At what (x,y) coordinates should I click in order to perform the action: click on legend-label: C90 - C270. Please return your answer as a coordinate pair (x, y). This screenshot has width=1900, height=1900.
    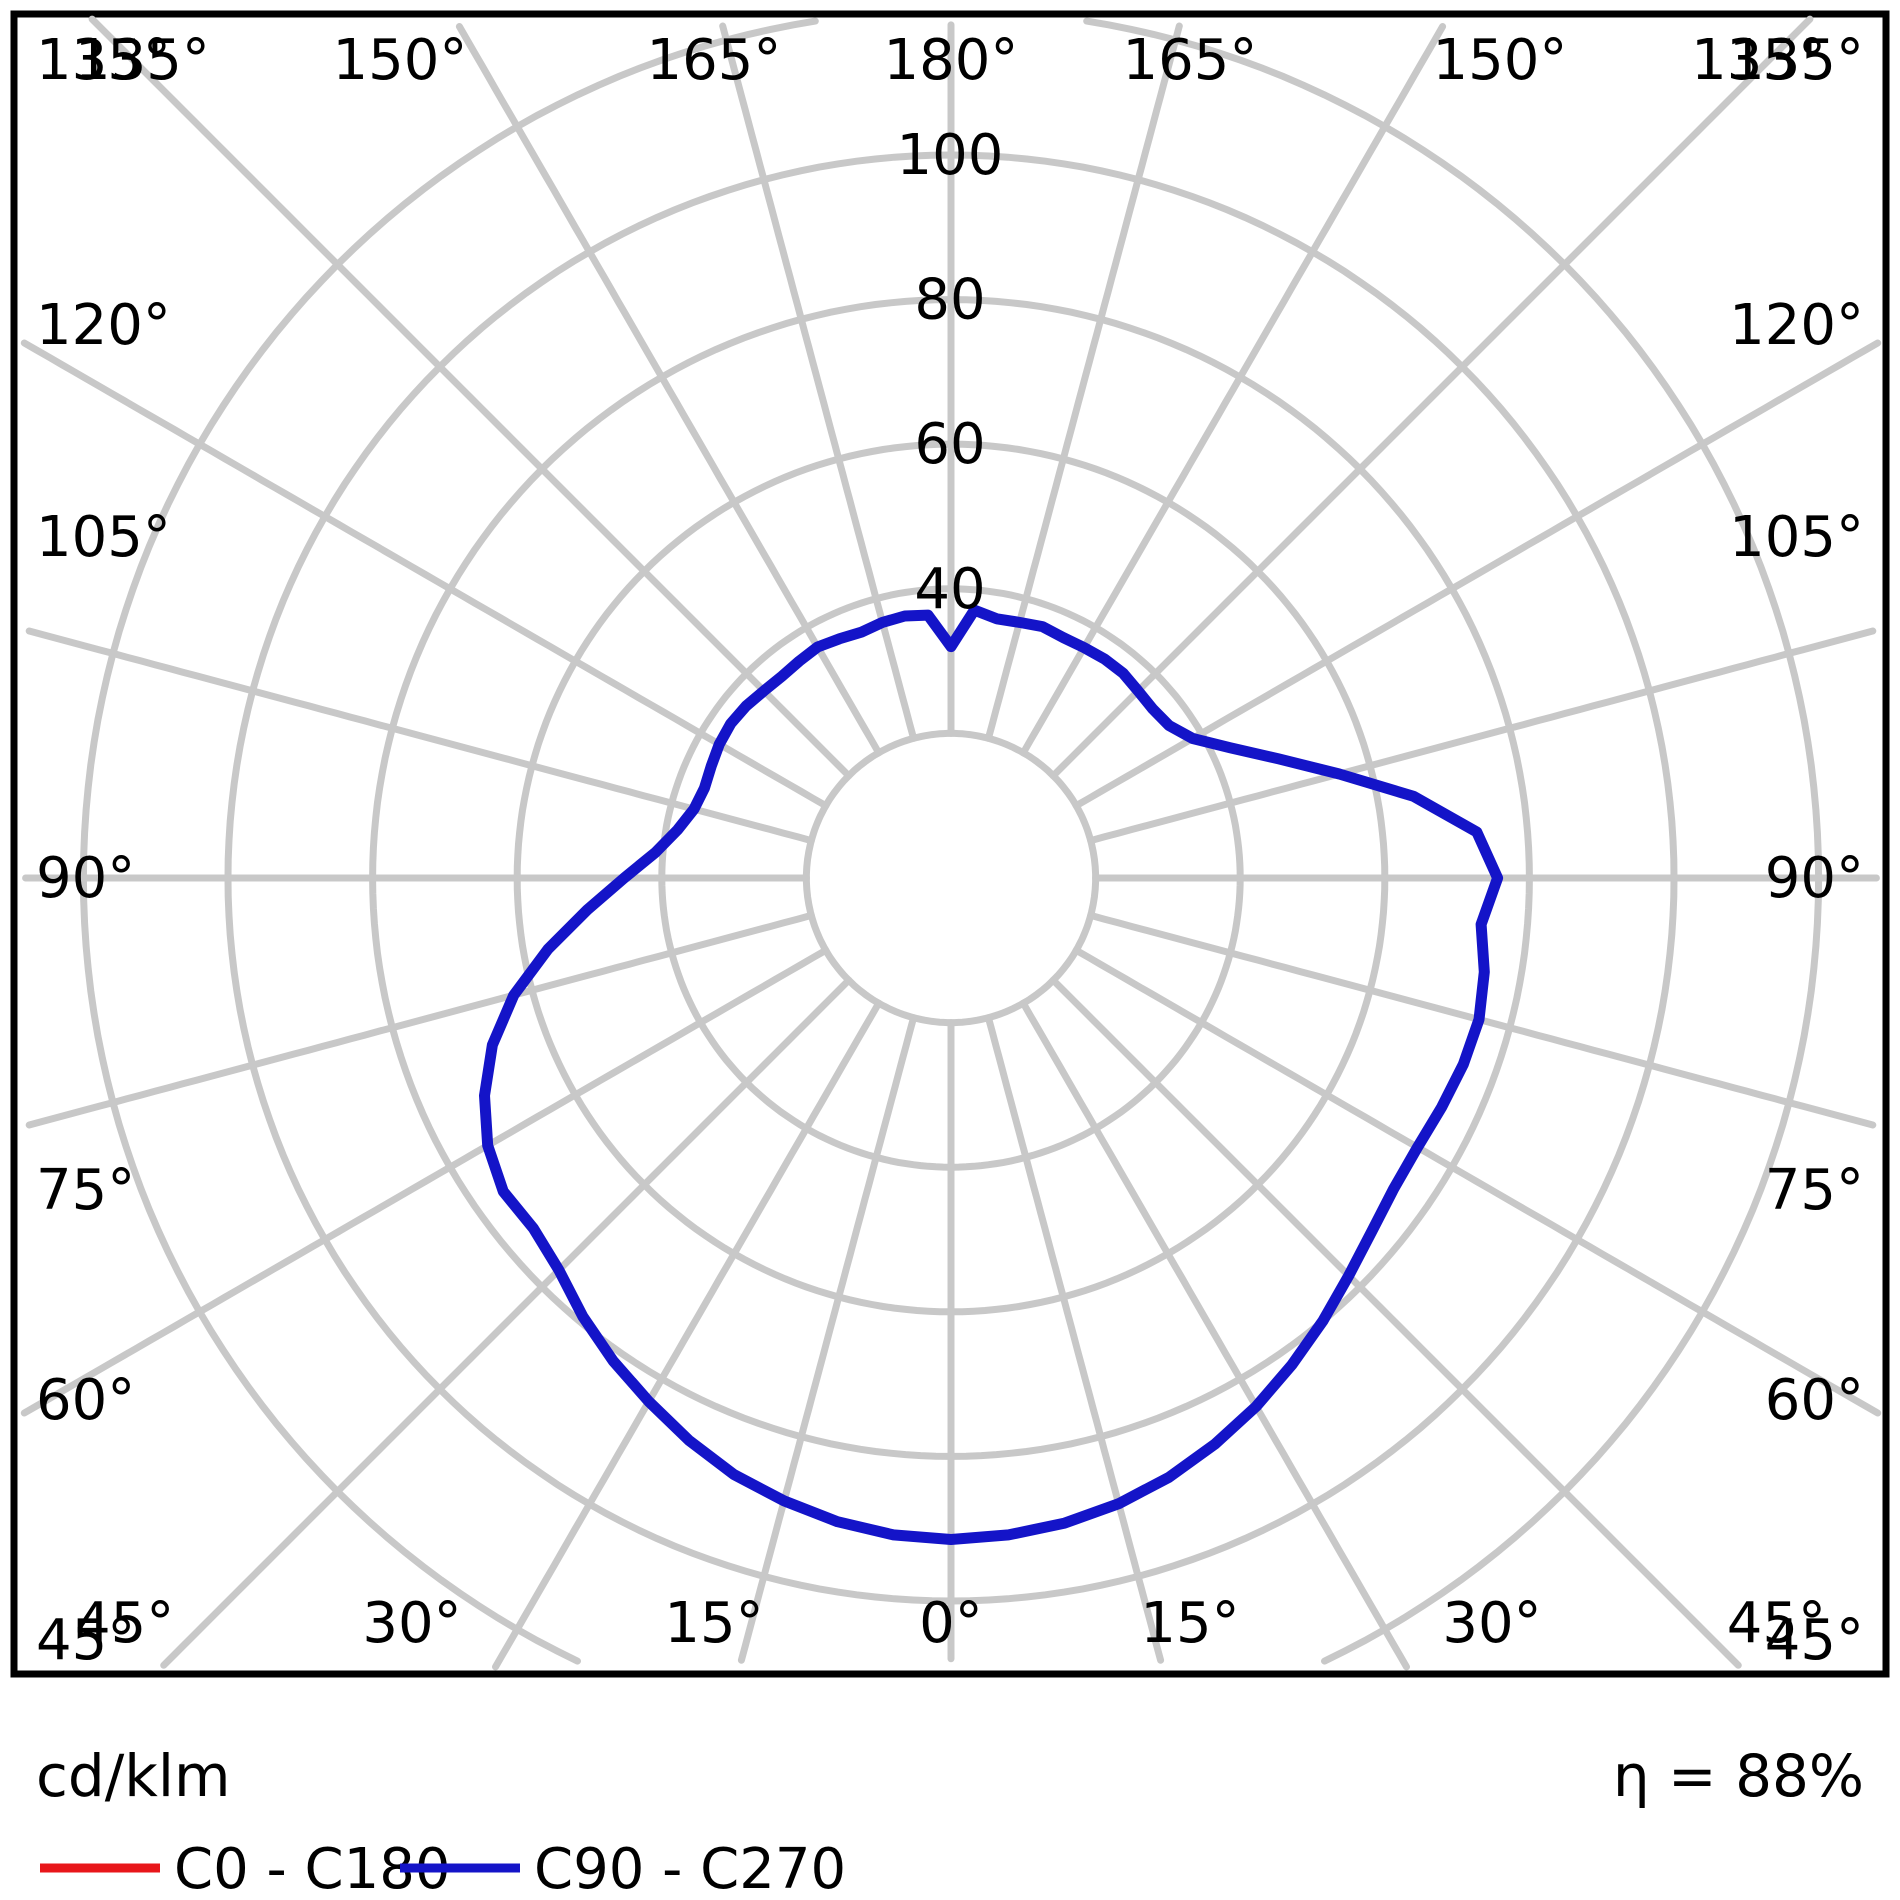
    Looking at the image, I should click on (690, 1868).